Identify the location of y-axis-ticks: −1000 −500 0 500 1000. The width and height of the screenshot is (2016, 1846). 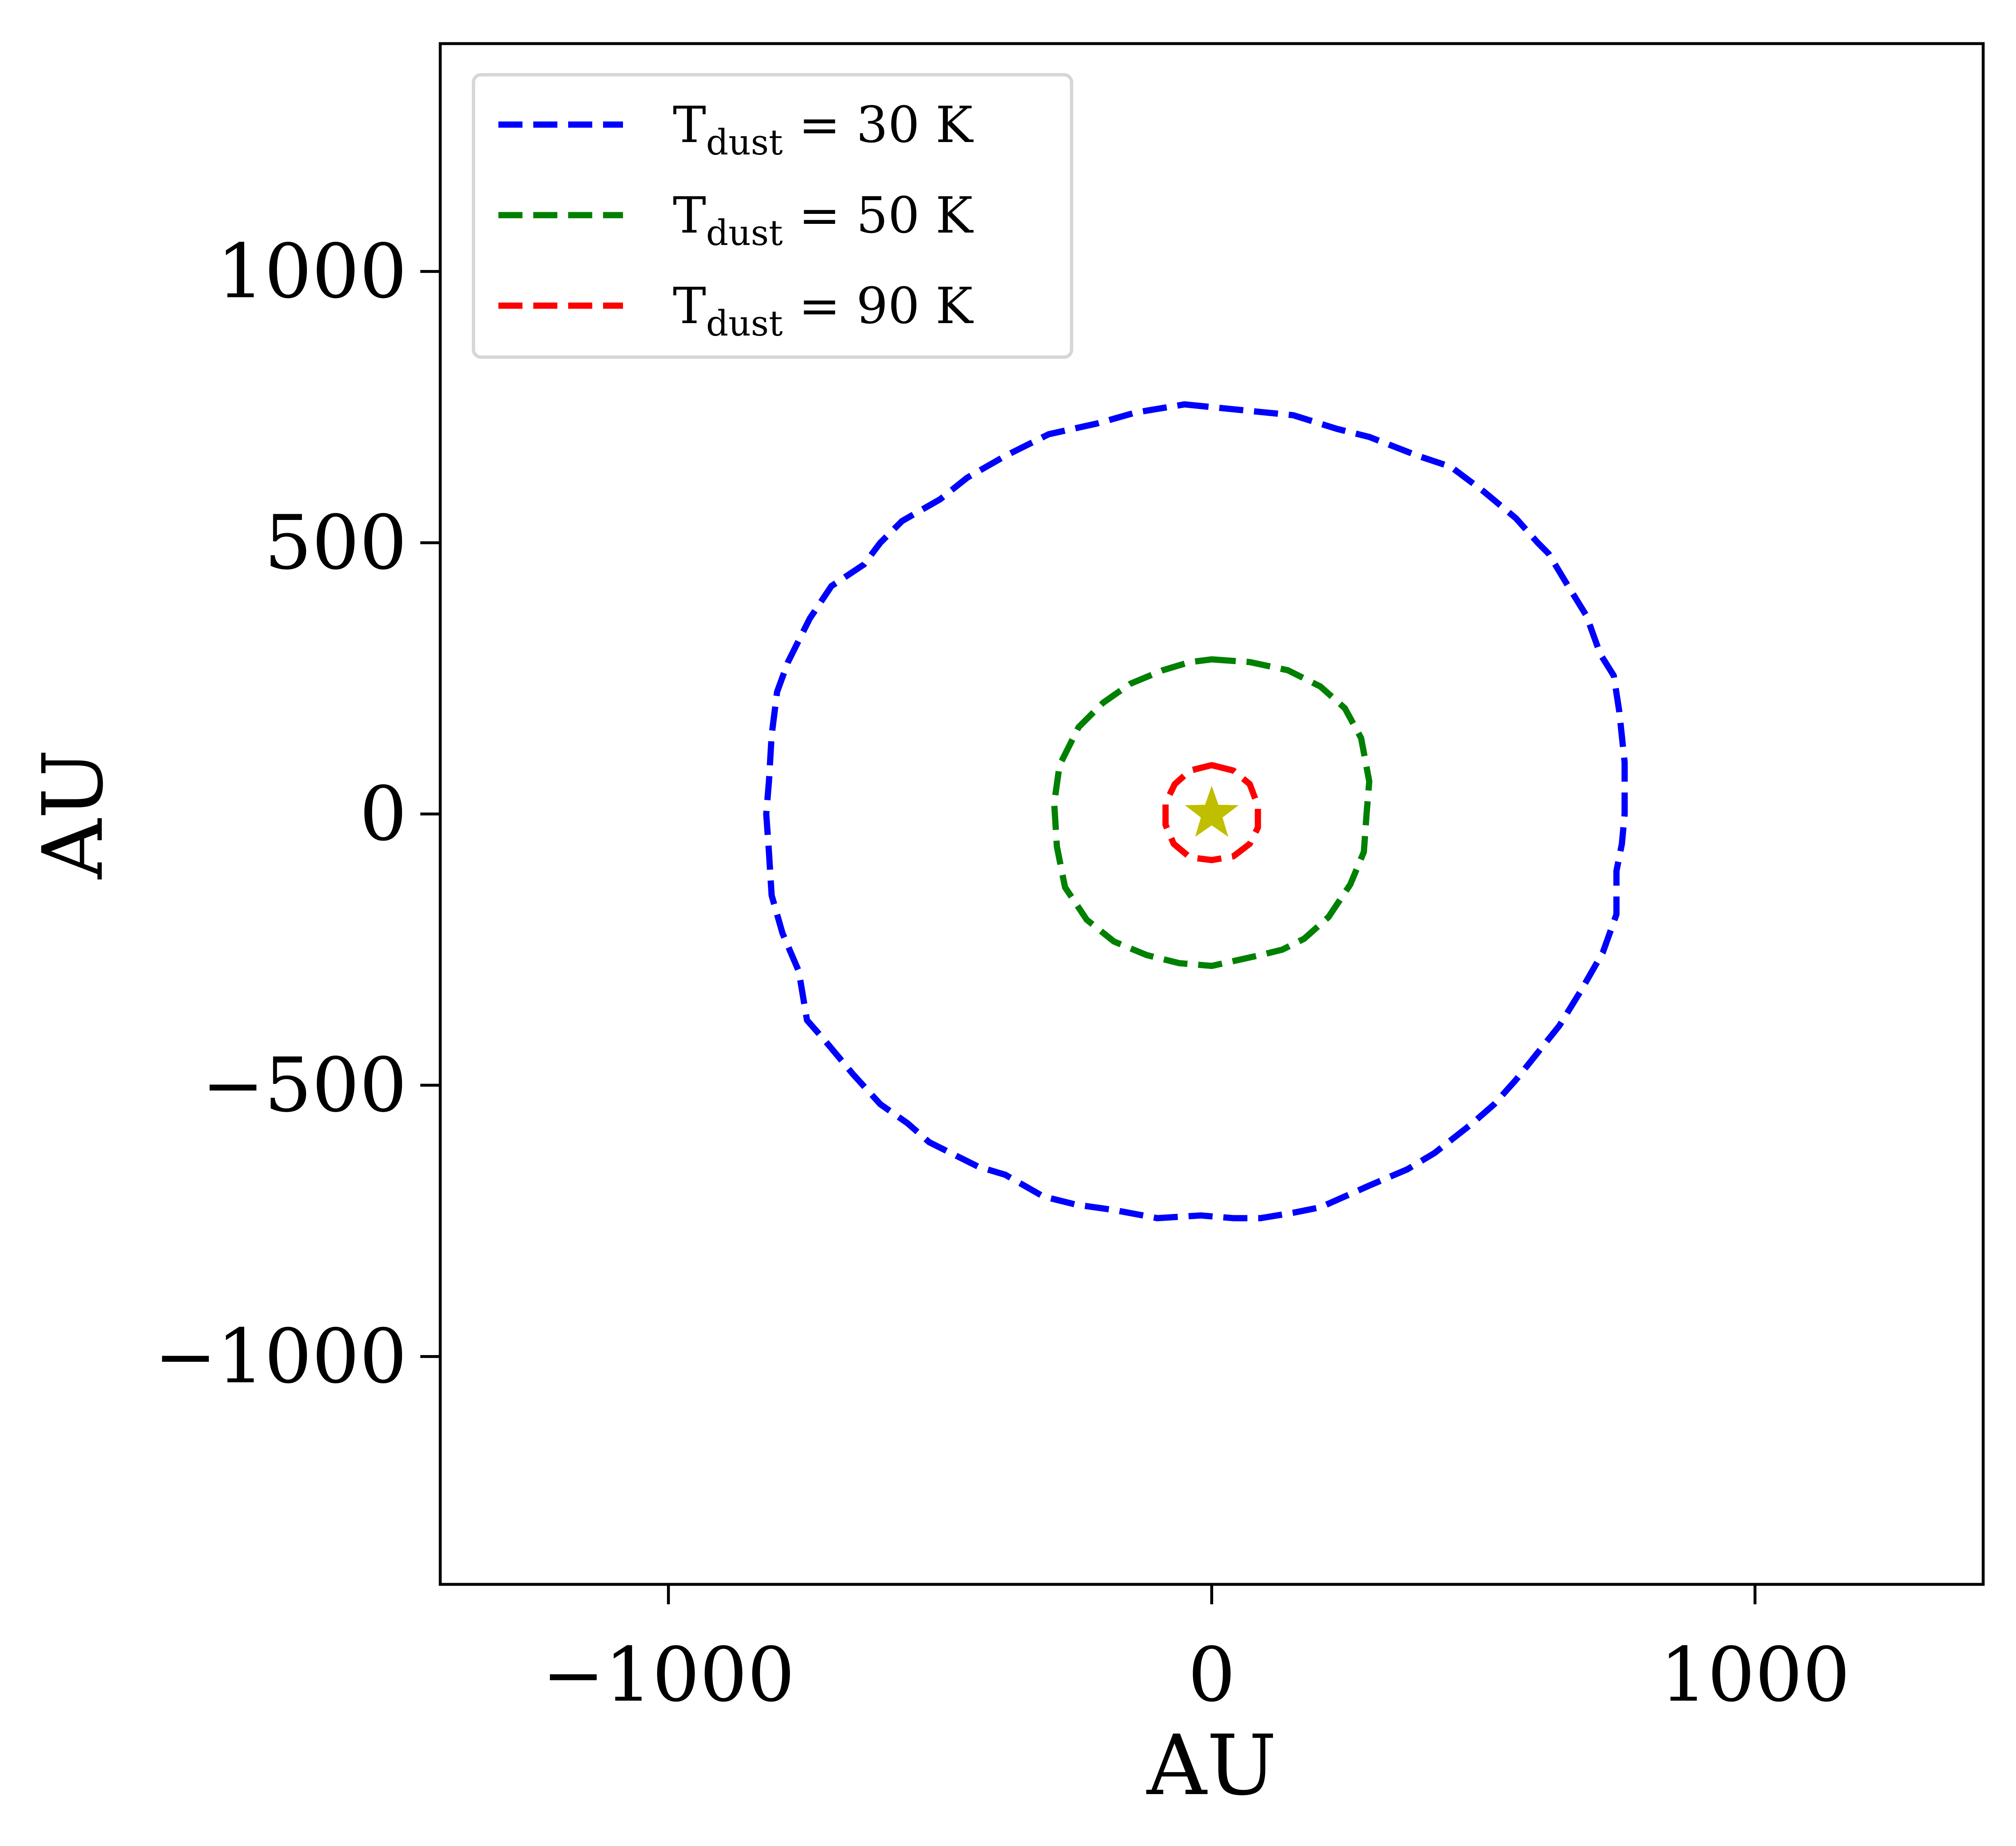
(297, 814).